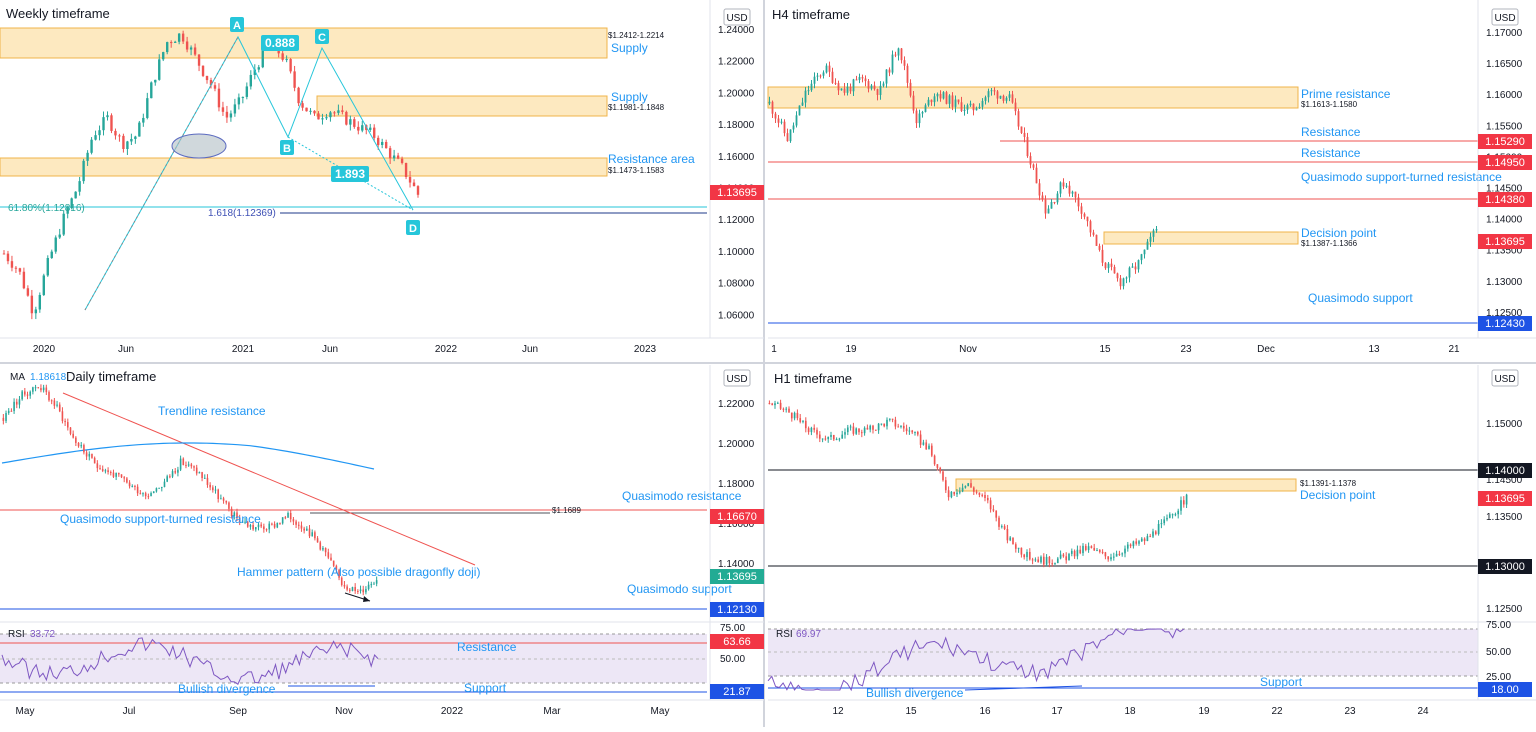 This screenshot has width=1536, height=732. I want to click on daily-rsi-tick-50: 50.00, so click(732, 659).